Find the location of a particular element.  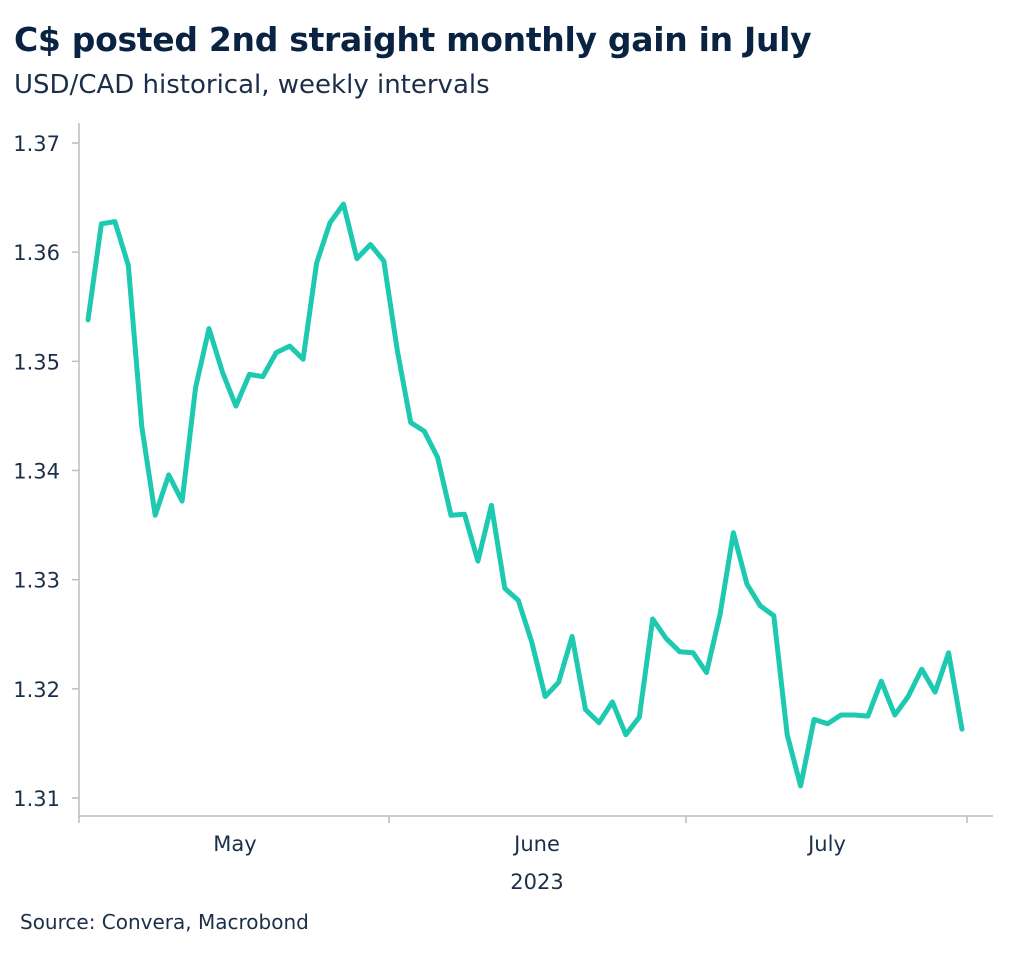

x-tick-label: June is located at coordinates (536, 844).